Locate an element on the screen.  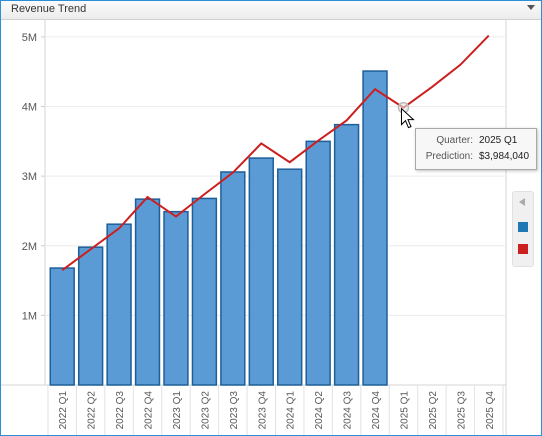
x-tick-label: 2023 Q2 is located at coordinates (205, 410).